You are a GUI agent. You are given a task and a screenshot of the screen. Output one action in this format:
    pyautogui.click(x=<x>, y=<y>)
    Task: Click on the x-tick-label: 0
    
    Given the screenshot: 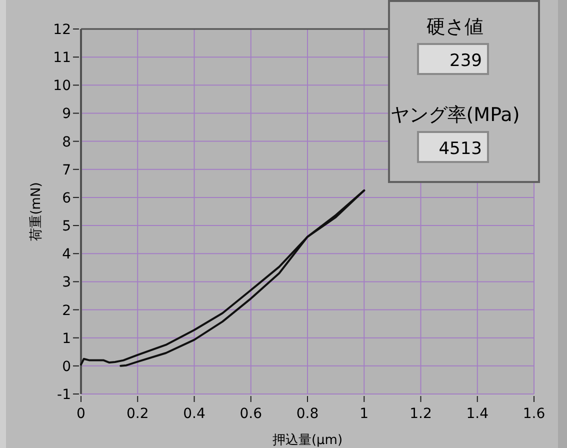 What is the action you would take?
    pyautogui.click(x=81, y=414)
    